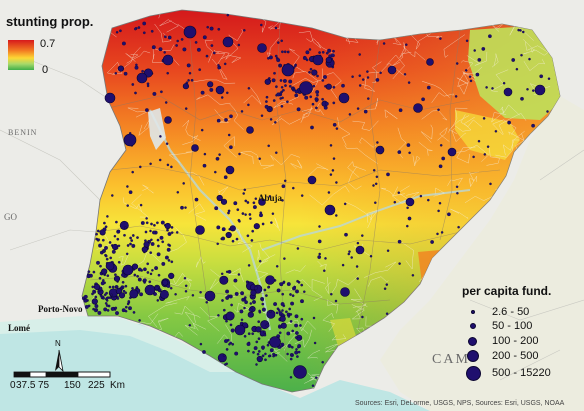  What do you see at coordinates (502, 341) in the screenshot?
I see `fund-legend-item: 100 - 200` at bounding box center [502, 341].